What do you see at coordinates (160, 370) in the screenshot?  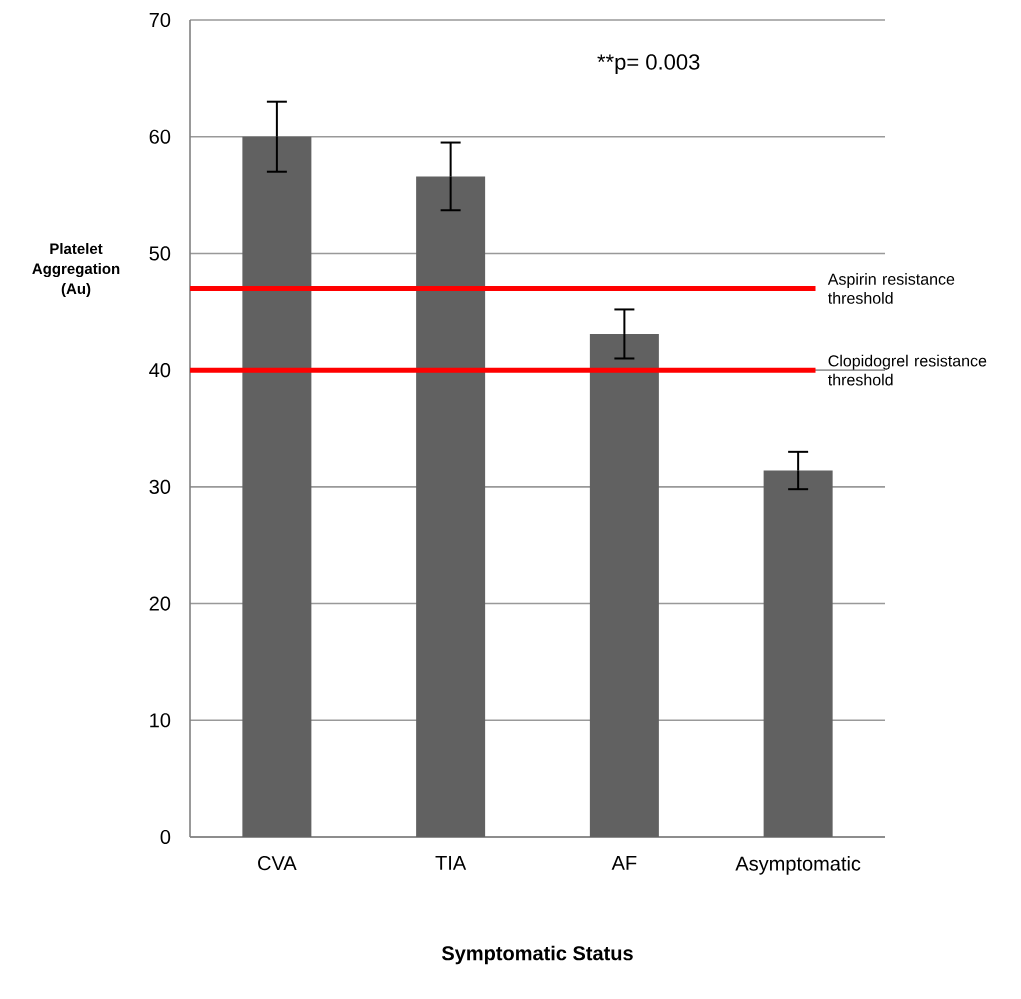 I see `y-tick-label: 40` at bounding box center [160, 370].